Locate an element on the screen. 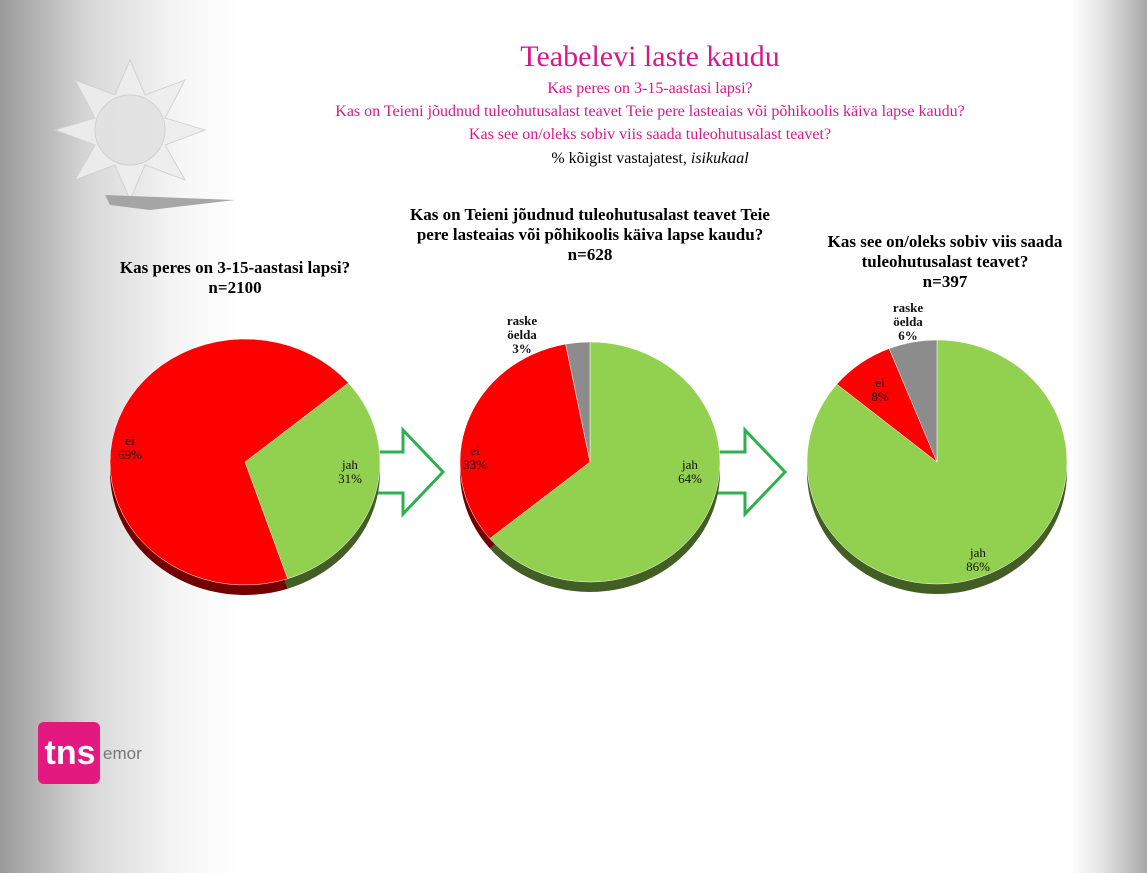 The width and height of the screenshot is (1147, 873). slice-label: raske öelda 6% is located at coordinates (908, 322).